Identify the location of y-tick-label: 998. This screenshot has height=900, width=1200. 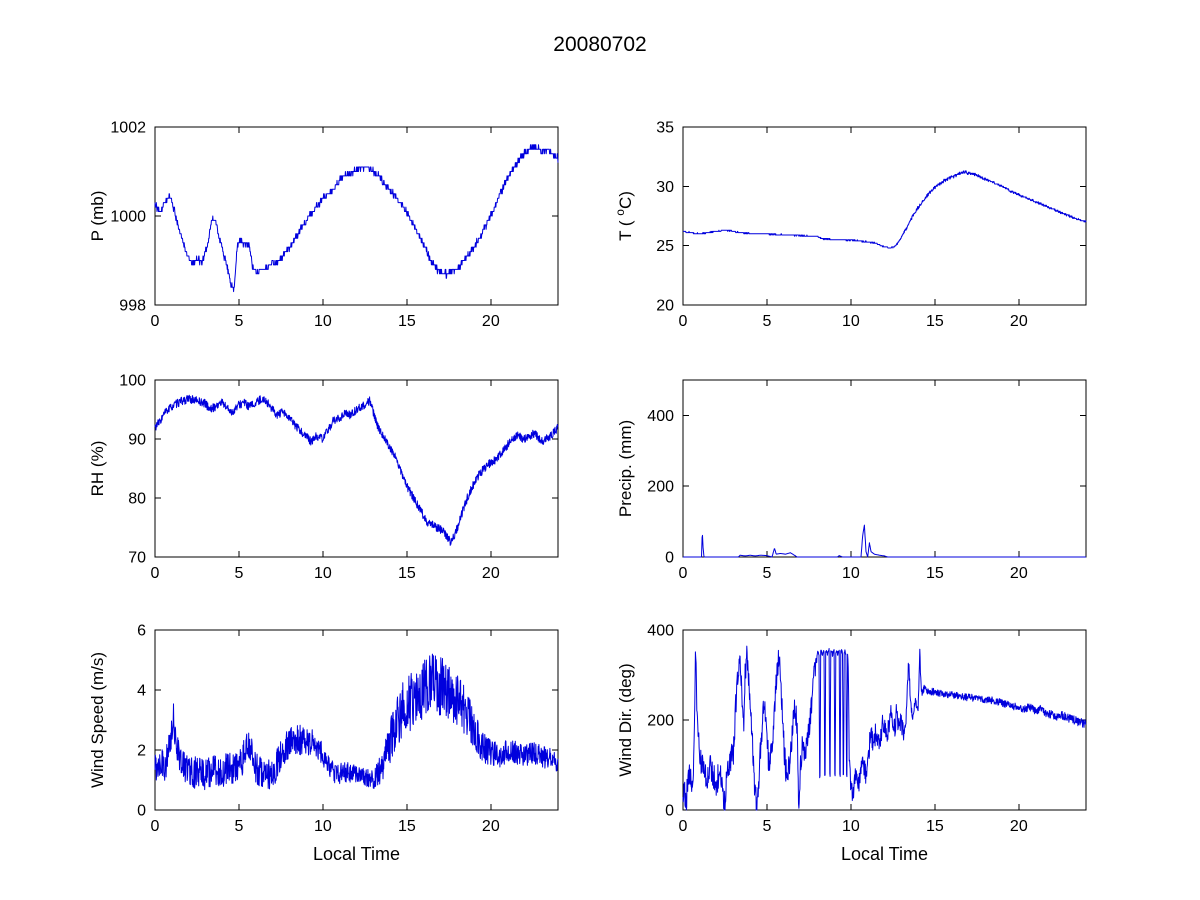
(132, 306).